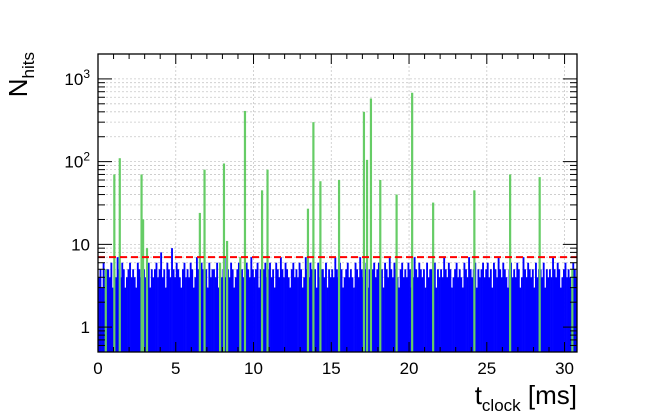 This screenshot has height=415, width=665. I want to click on y-tick-label-base: 10, so click(80, 244).